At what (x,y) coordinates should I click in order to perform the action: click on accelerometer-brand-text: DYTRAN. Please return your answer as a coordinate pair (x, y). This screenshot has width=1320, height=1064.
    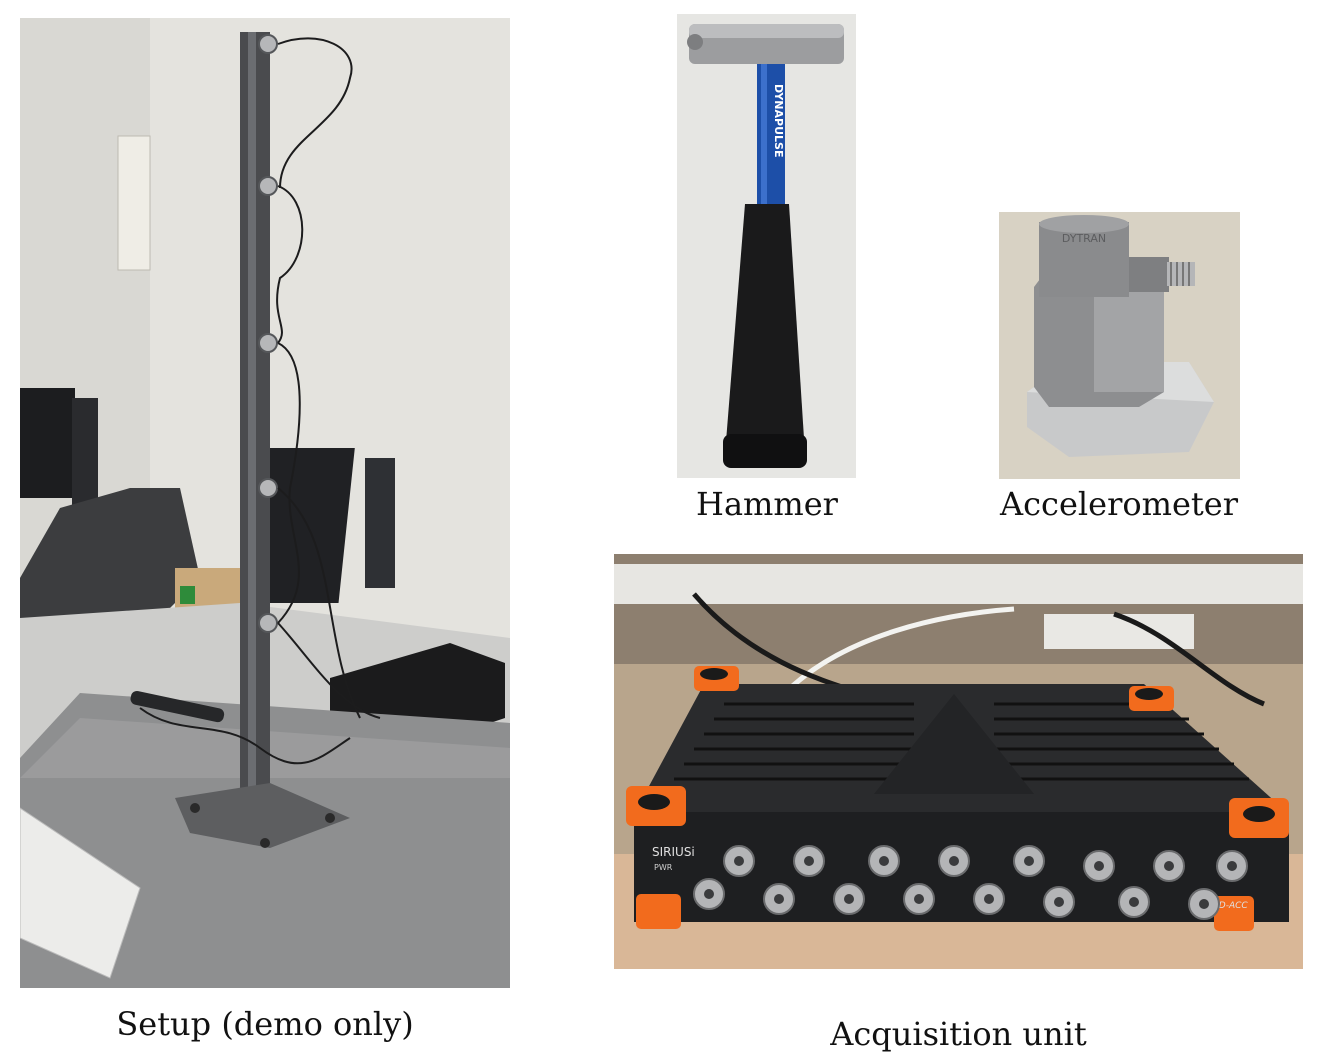
    Looking at the image, I should click on (1084, 238).